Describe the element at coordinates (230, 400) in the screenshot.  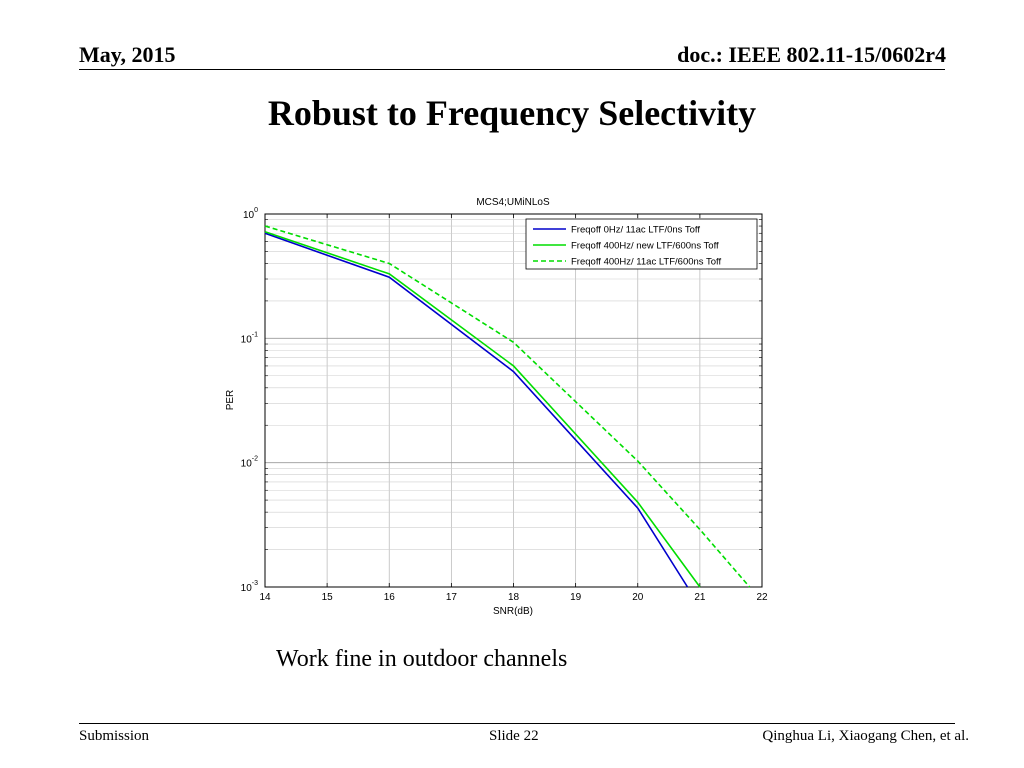
I see `y-axis-label: PER` at that location.